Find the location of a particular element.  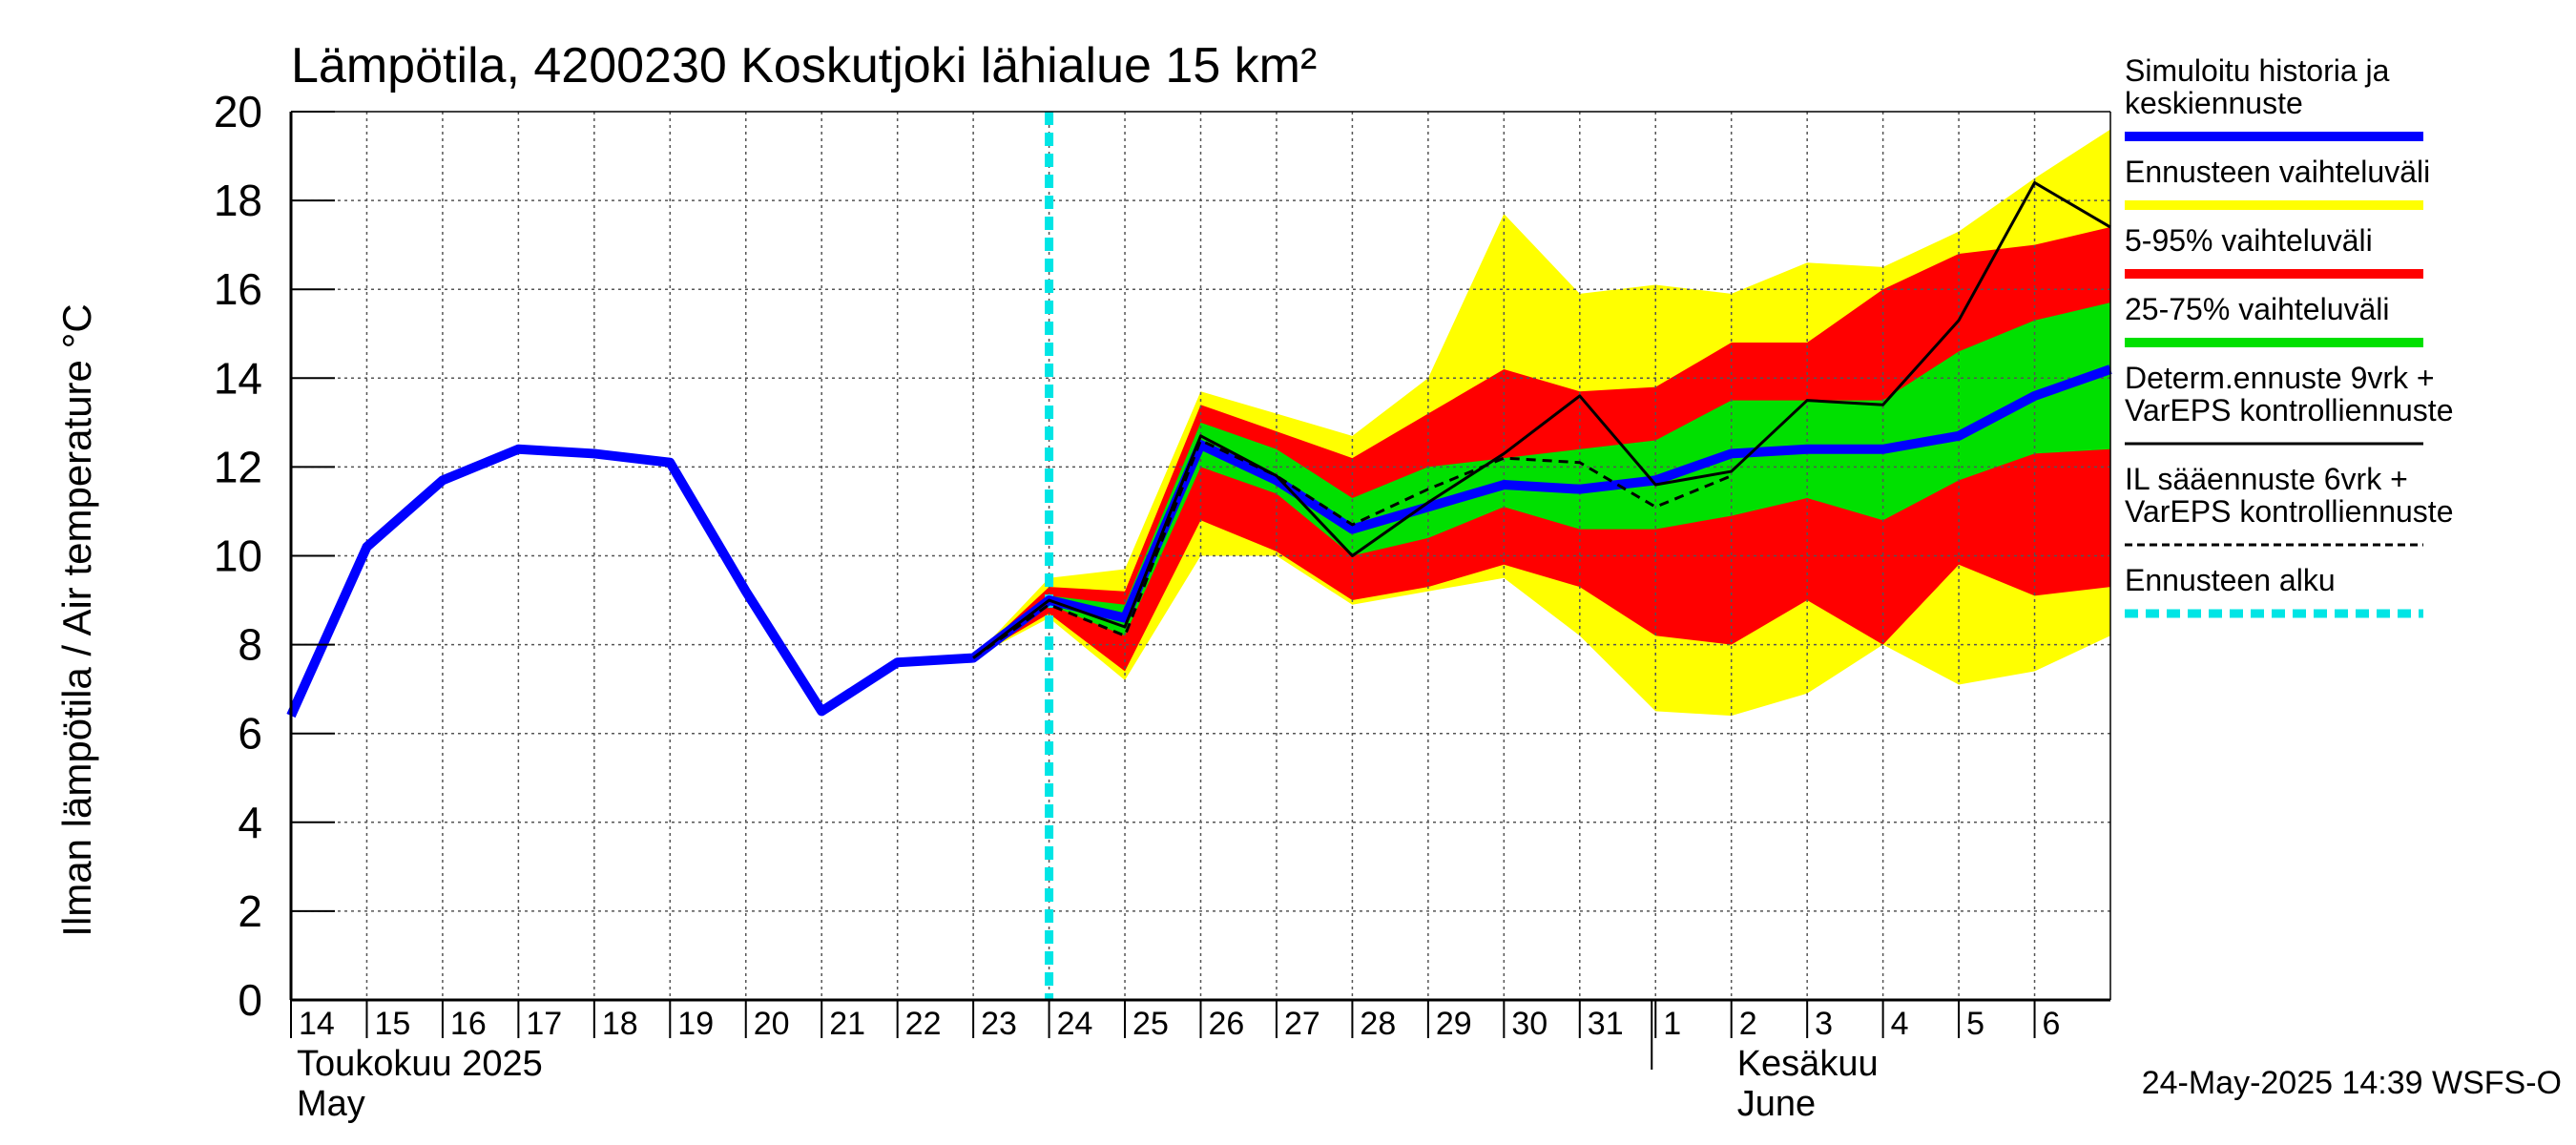

month-label-2-2: June is located at coordinates (1776, 1104).